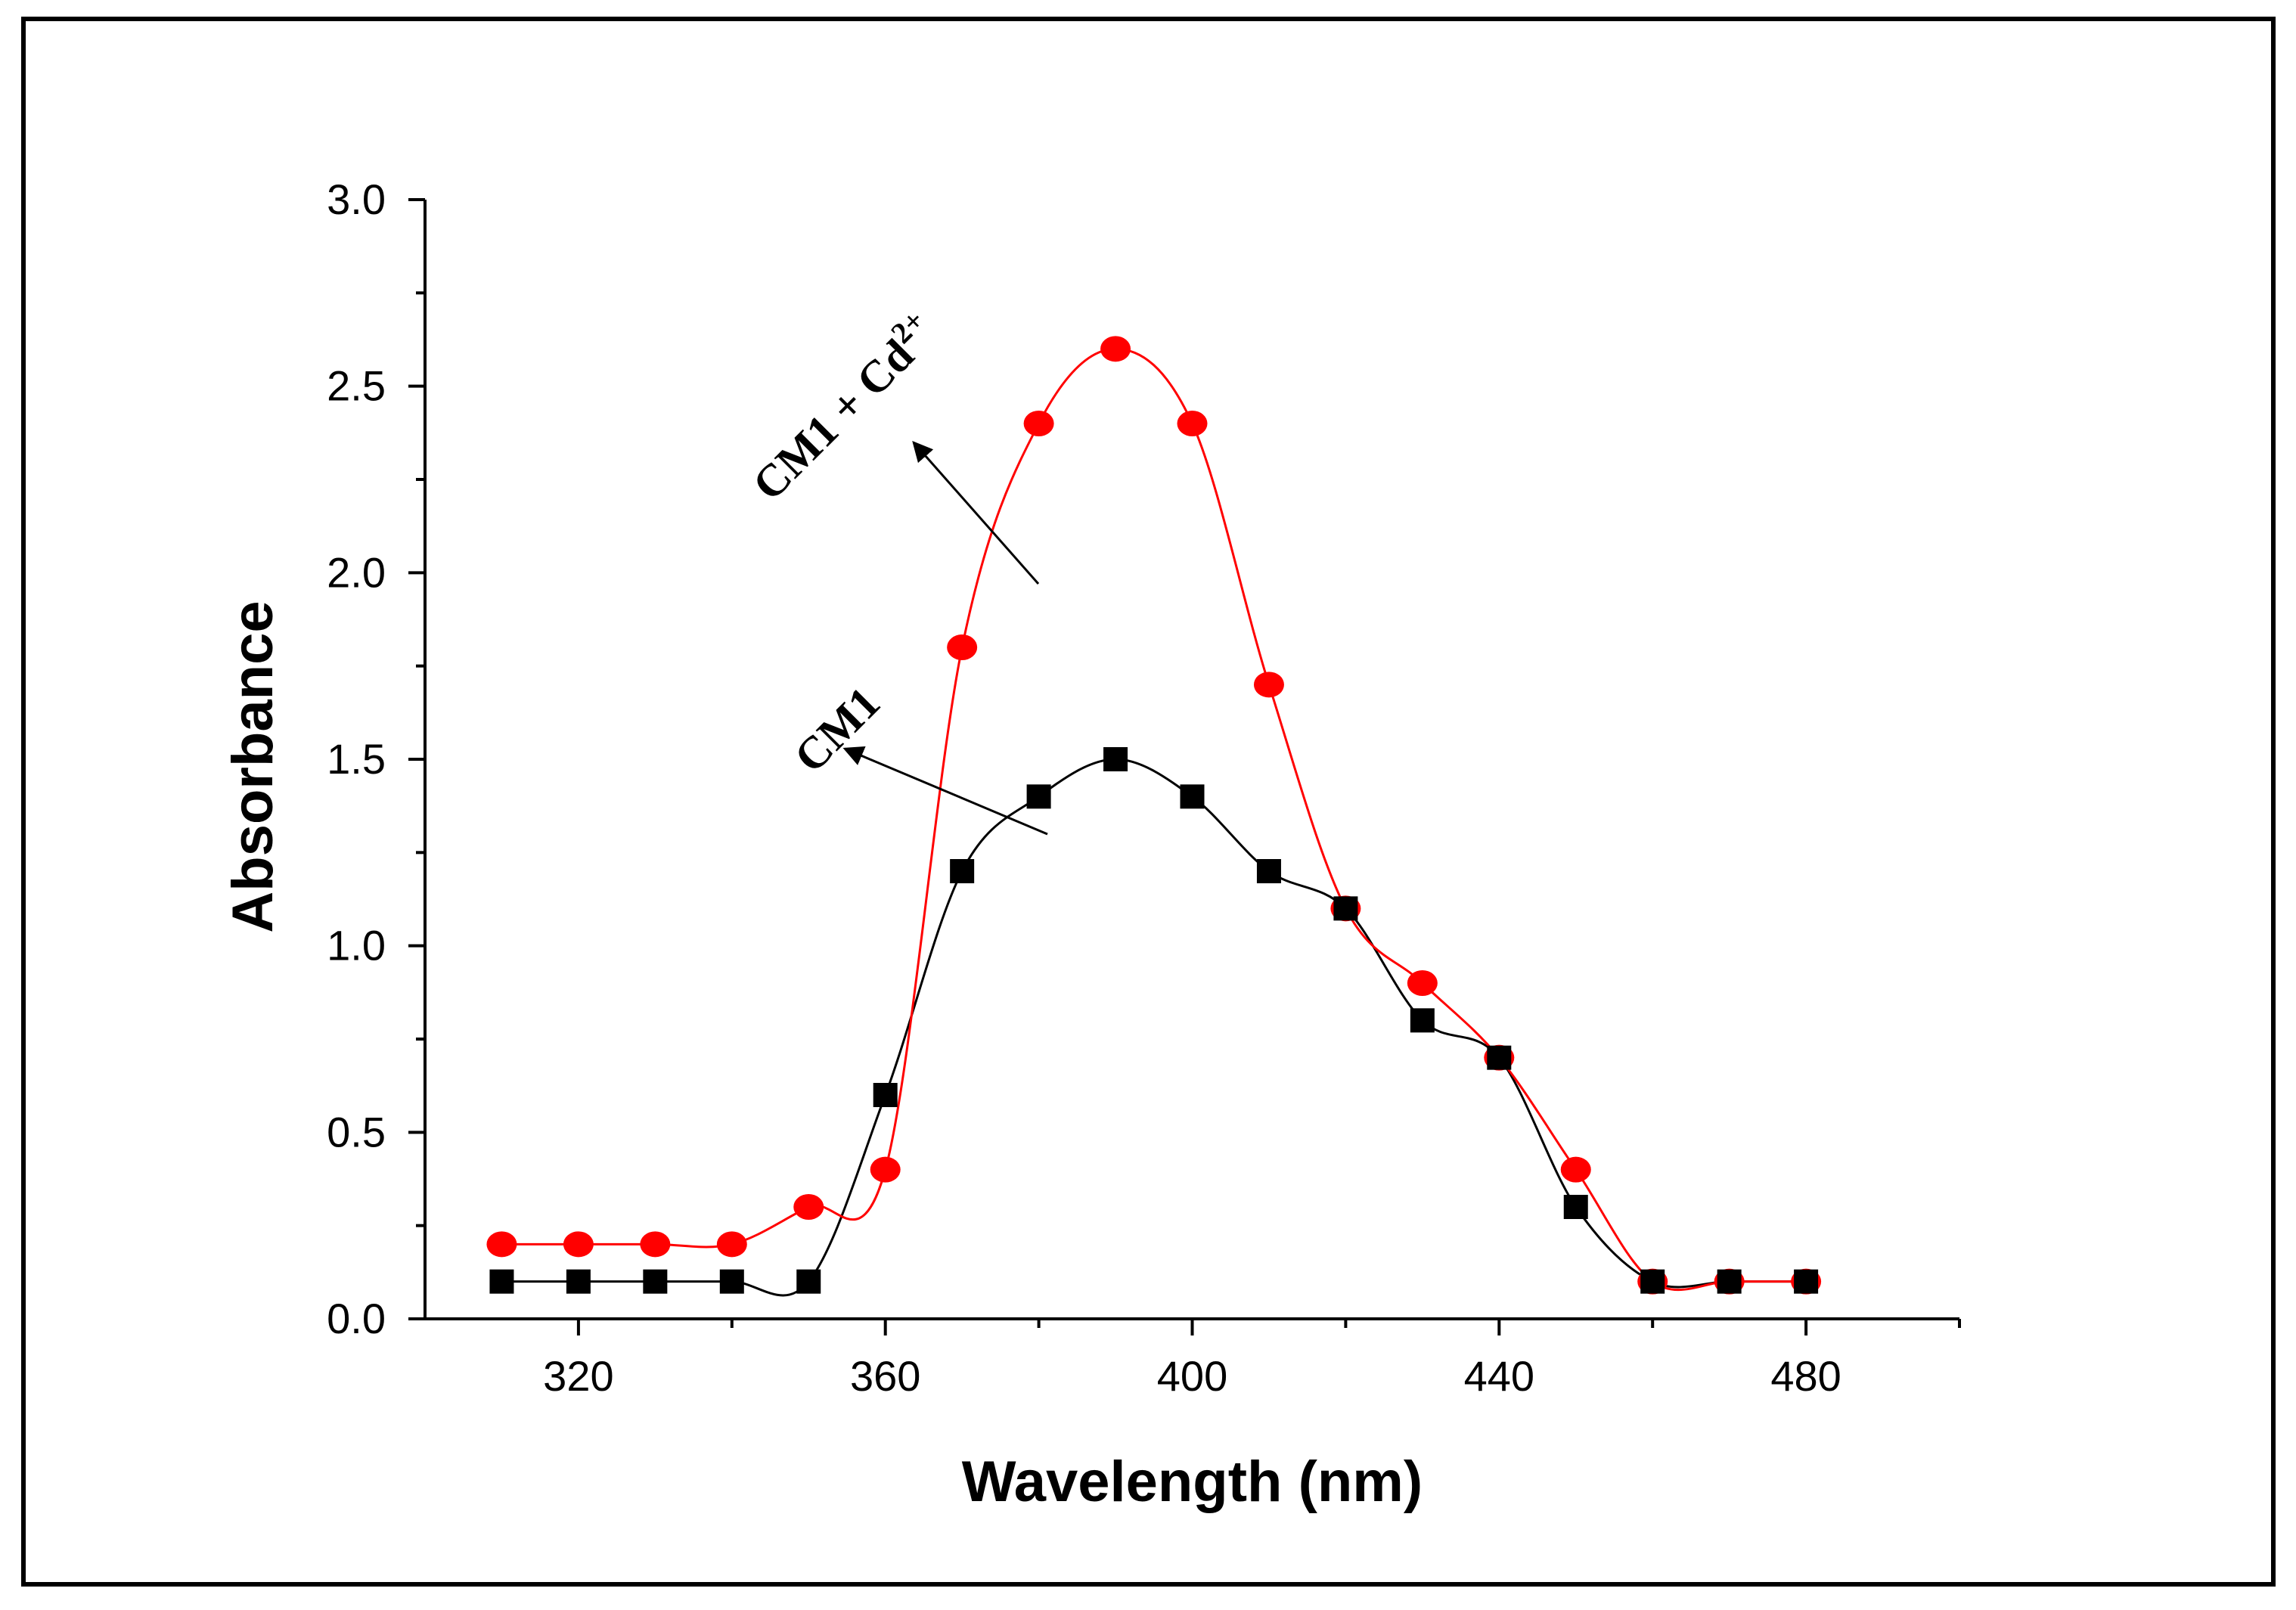  What do you see at coordinates (976, 512) in the screenshot?
I see `annotation-cm1-cd-arrow` at bounding box center [976, 512].